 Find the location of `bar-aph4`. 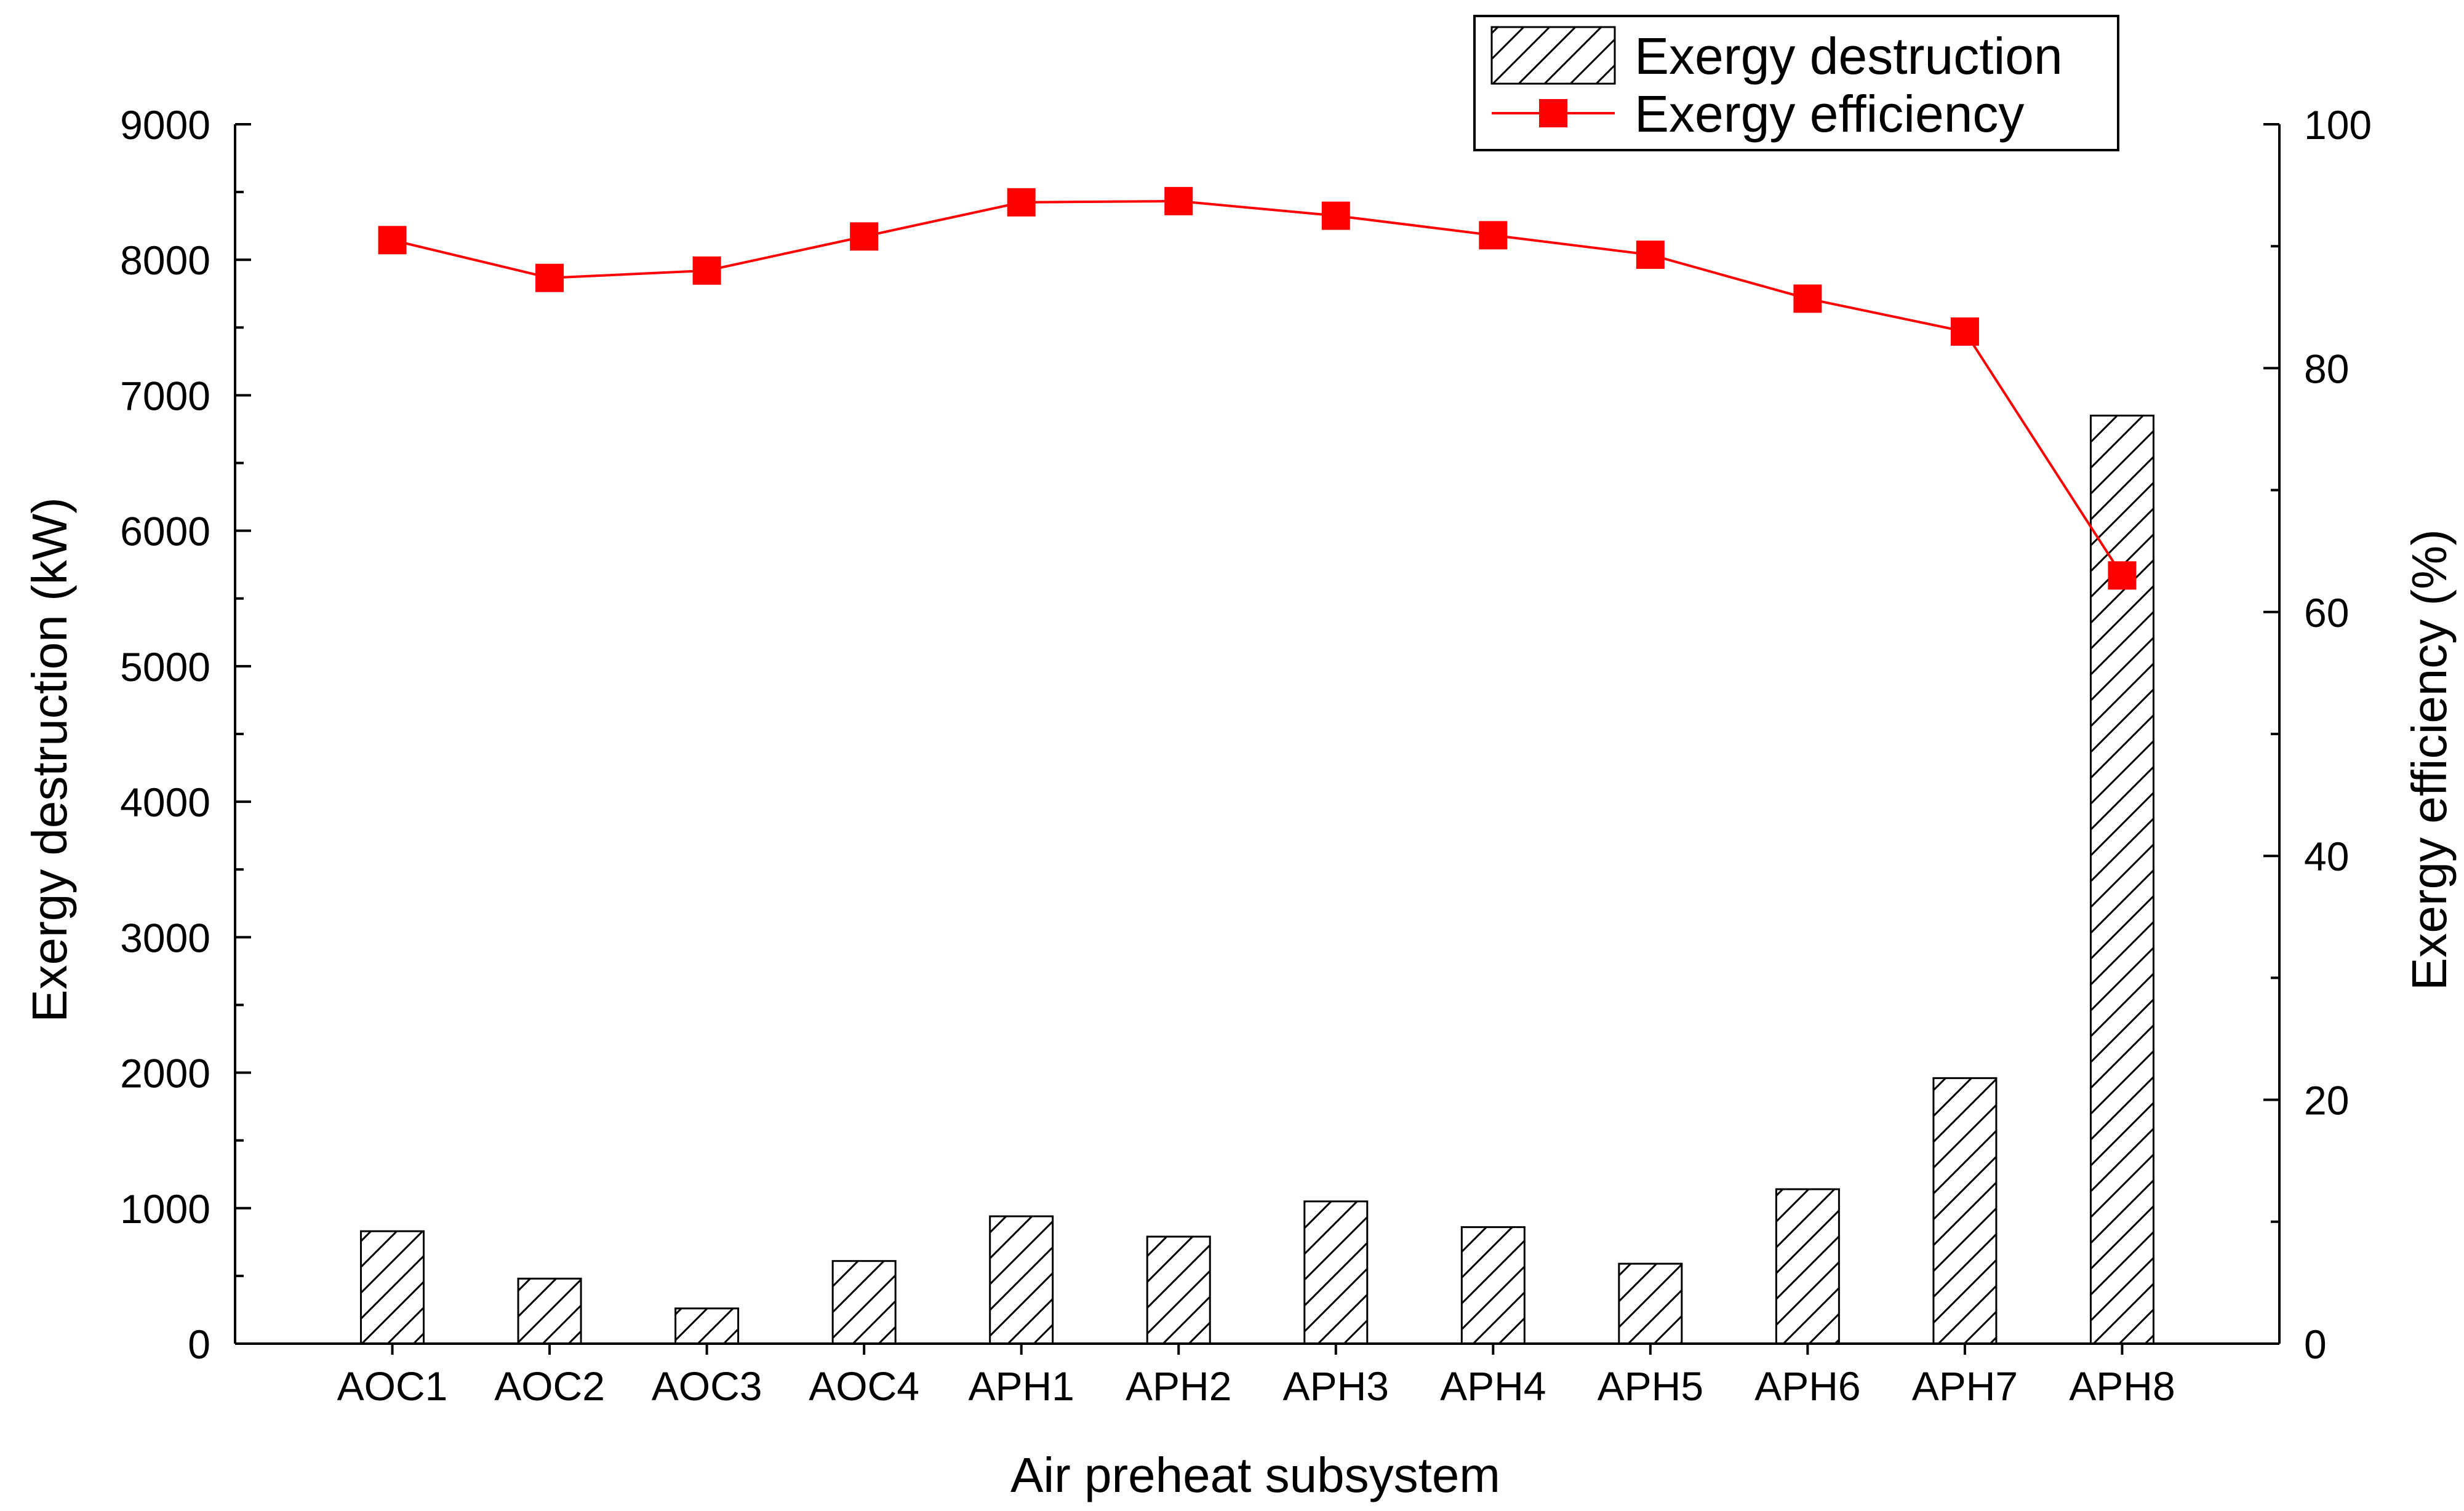

bar-aph4 is located at coordinates (1493, 1285).